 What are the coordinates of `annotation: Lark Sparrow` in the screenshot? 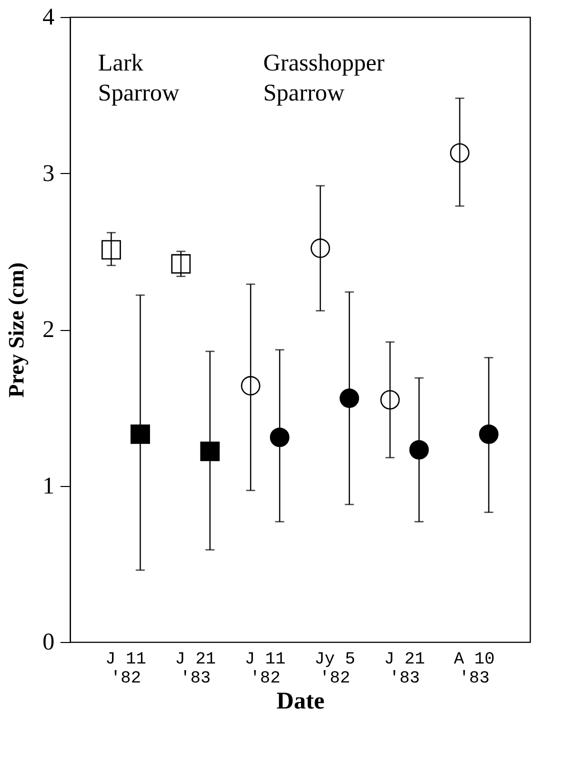 It's located at (139, 78).